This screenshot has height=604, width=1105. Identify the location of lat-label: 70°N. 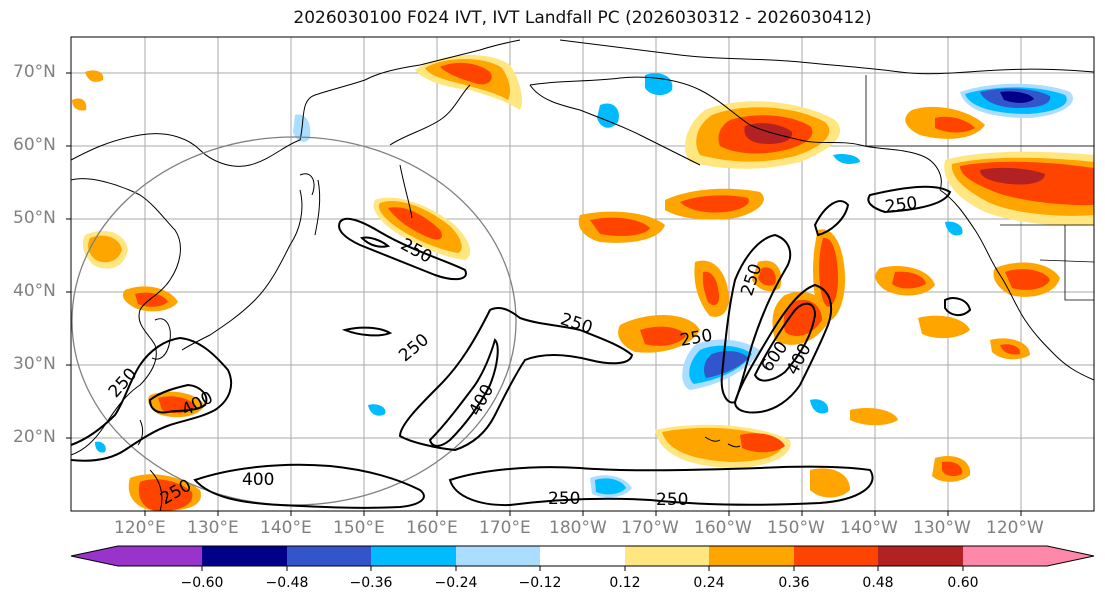
(34, 72).